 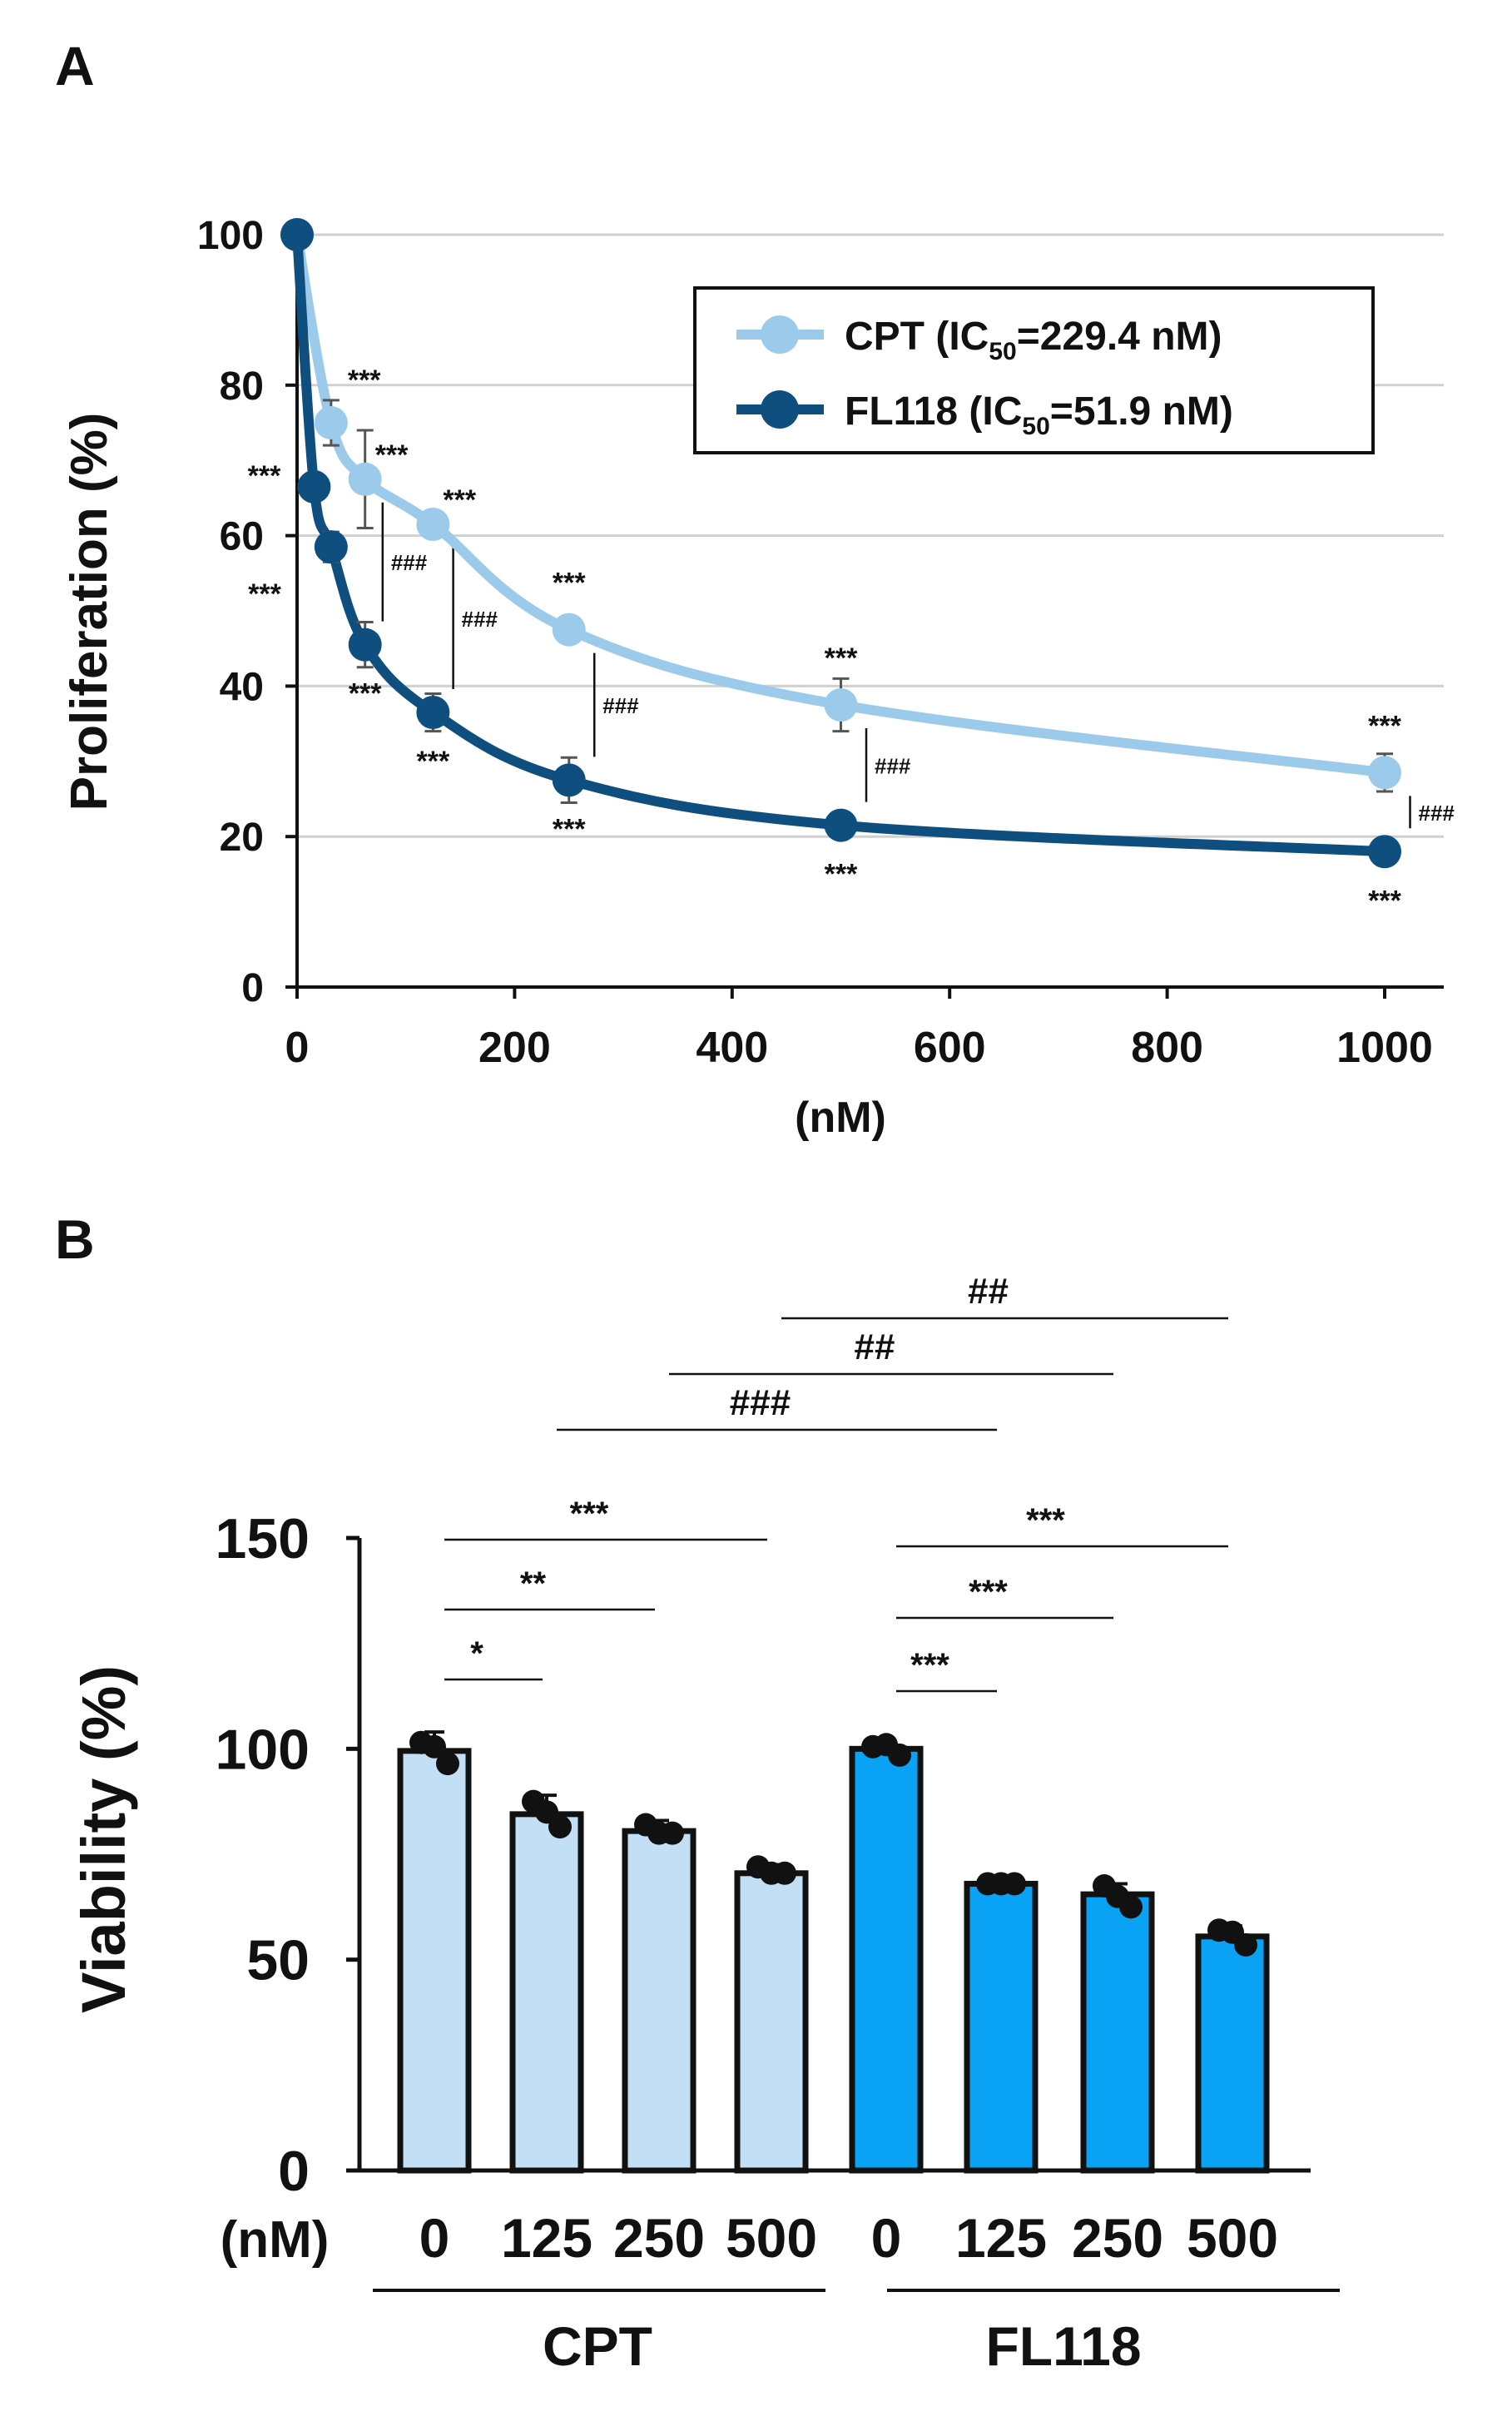 I want to click on y-tick-label: 40, so click(x=242, y=687).